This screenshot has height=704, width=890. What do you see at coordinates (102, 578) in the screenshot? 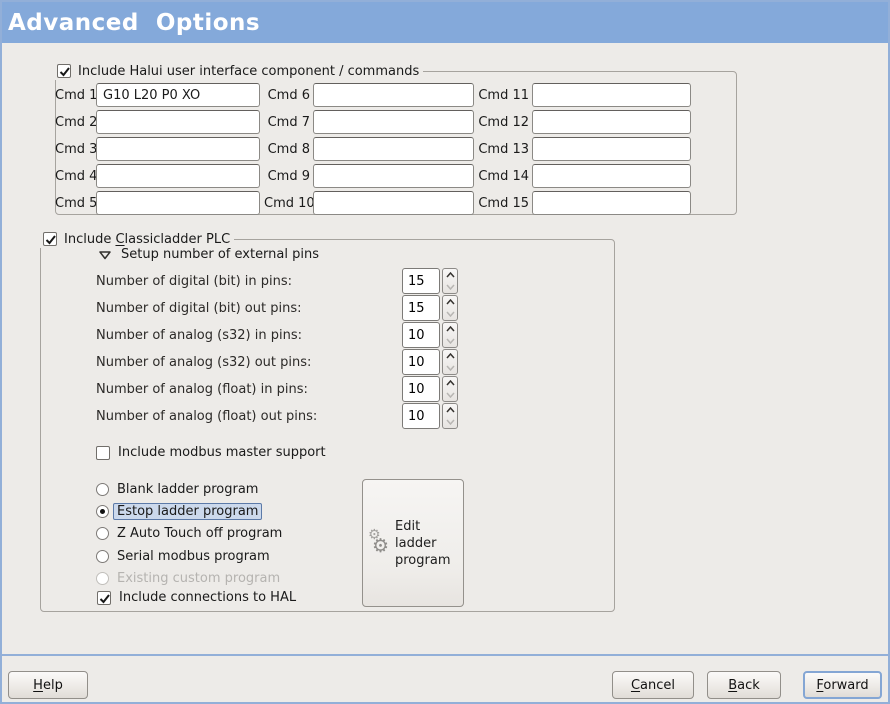
I see `existing-custom-radio` at bounding box center [102, 578].